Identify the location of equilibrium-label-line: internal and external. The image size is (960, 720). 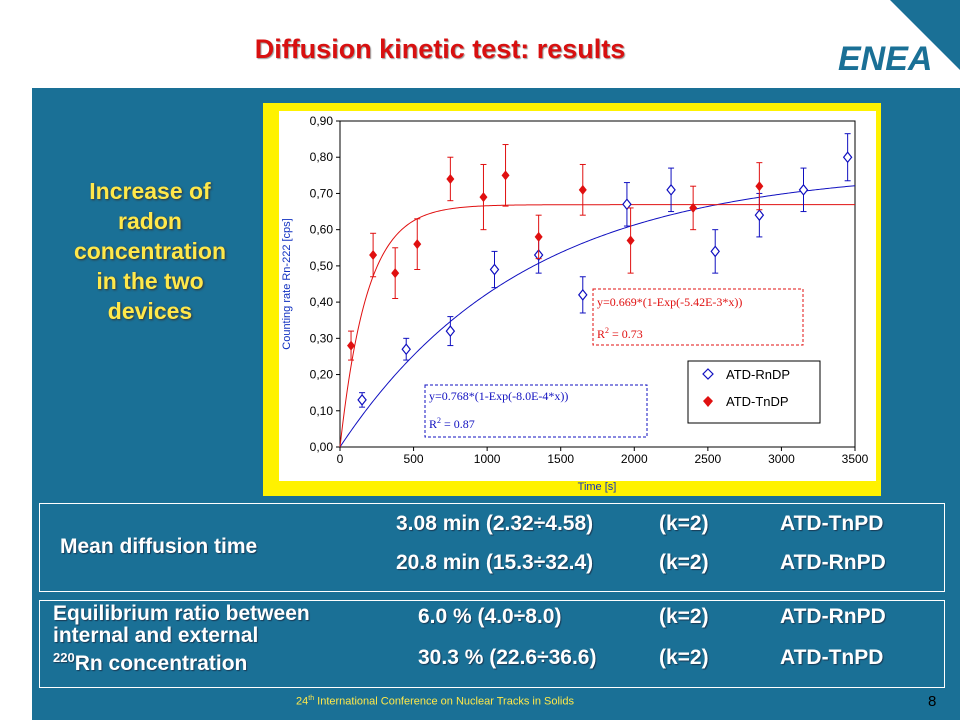
(156, 635).